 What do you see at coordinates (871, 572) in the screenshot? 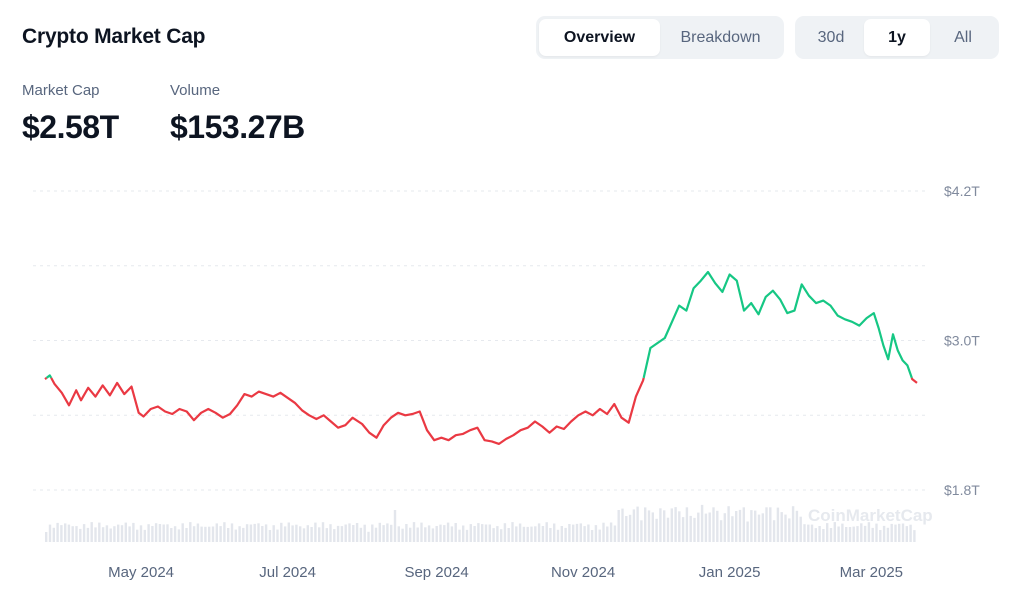
I see `x-tick-label: Mar 2025` at bounding box center [871, 572].